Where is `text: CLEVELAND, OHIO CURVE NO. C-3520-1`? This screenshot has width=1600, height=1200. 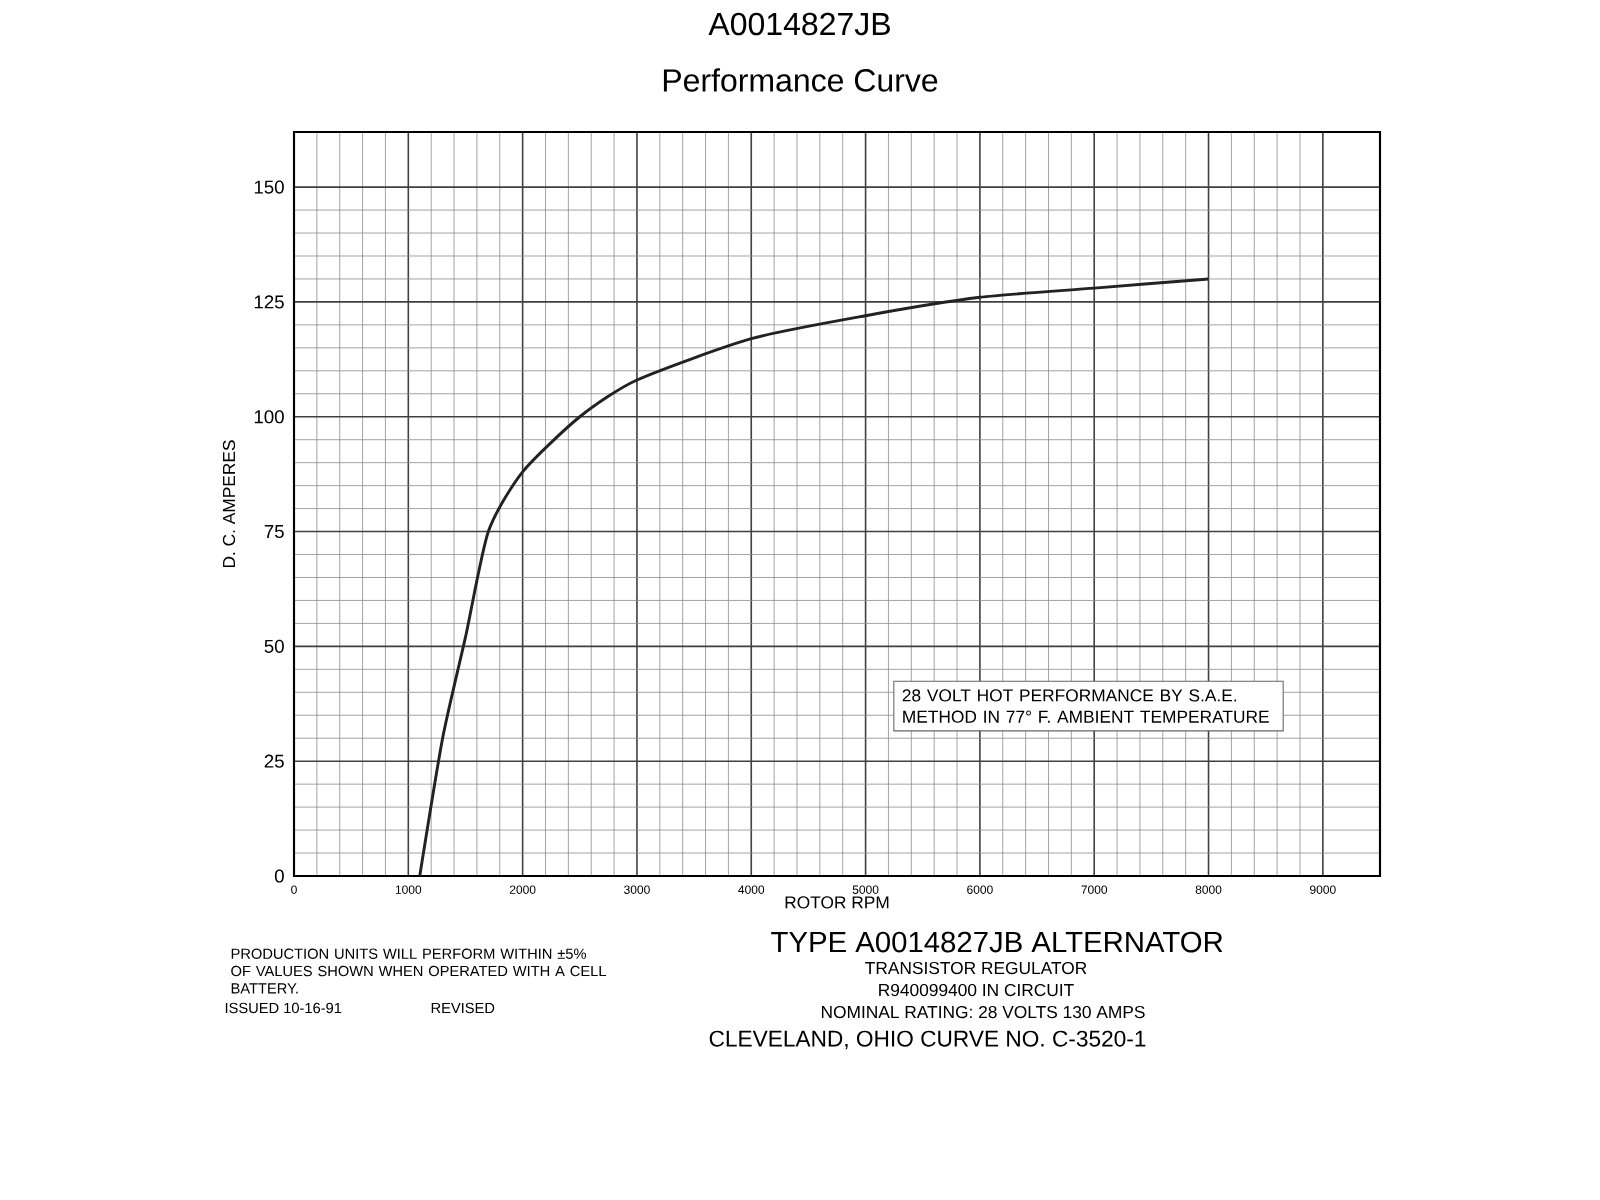
text: CLEVELAND, OHIO CURVE NO. C-3520-1 is located at coordinates (927, 1040).